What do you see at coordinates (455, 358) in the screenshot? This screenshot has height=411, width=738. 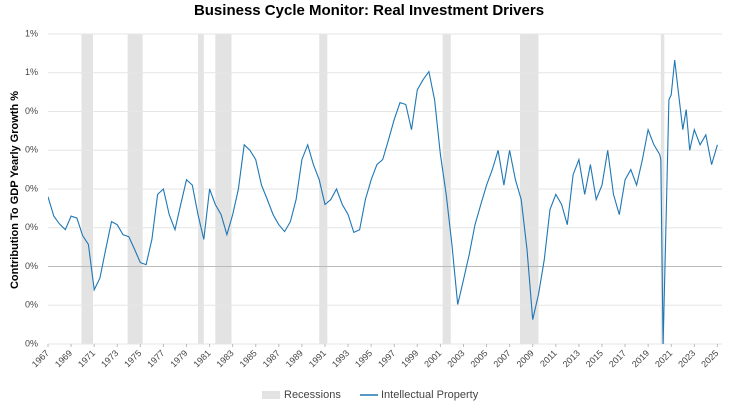 I see `x-tick-label: 2003` at bounding box center [455, 358].